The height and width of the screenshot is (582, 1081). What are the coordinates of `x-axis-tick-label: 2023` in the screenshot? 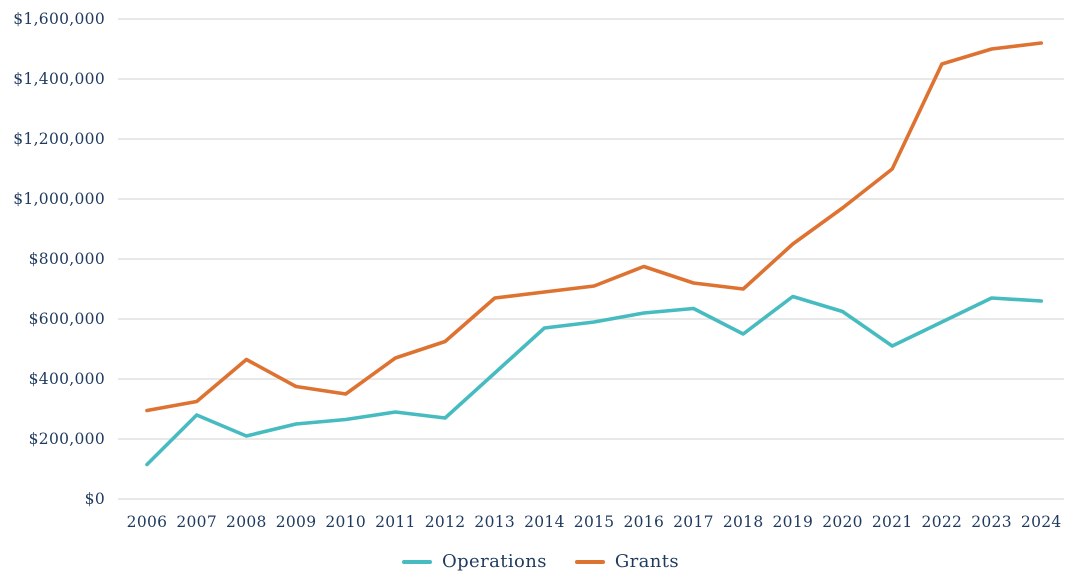 It's located at (991, 522).